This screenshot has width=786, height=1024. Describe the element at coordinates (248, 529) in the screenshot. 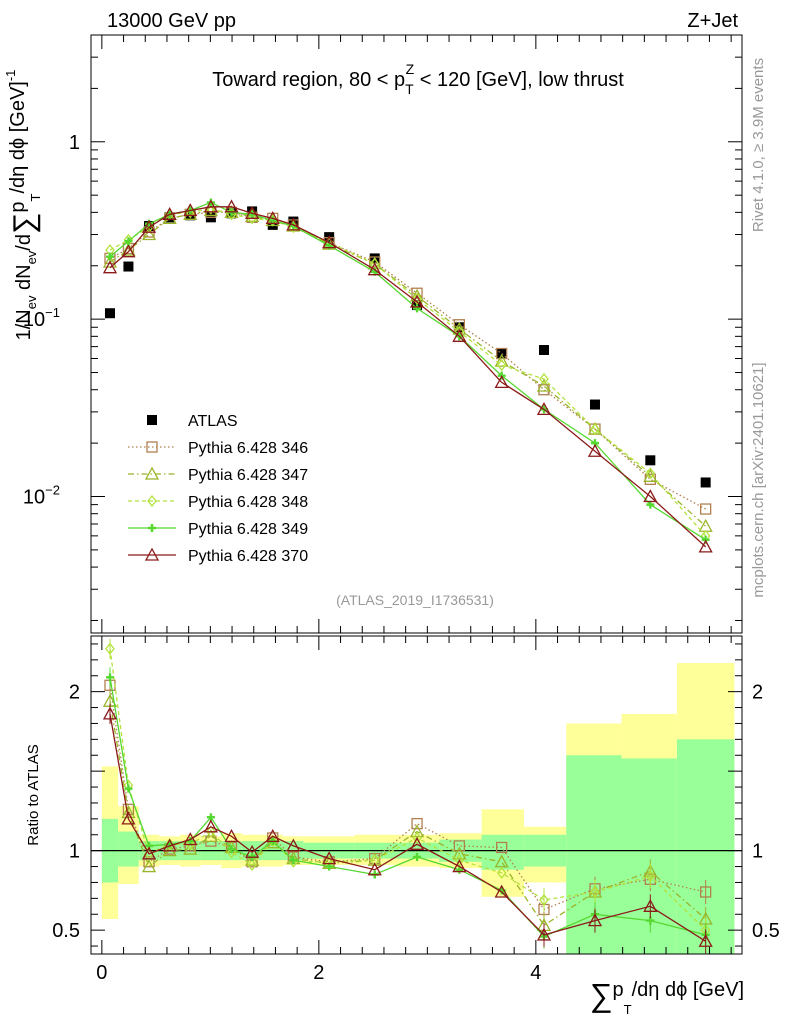

I see `legend-label-4: Pythia 6.428 349` at that location.